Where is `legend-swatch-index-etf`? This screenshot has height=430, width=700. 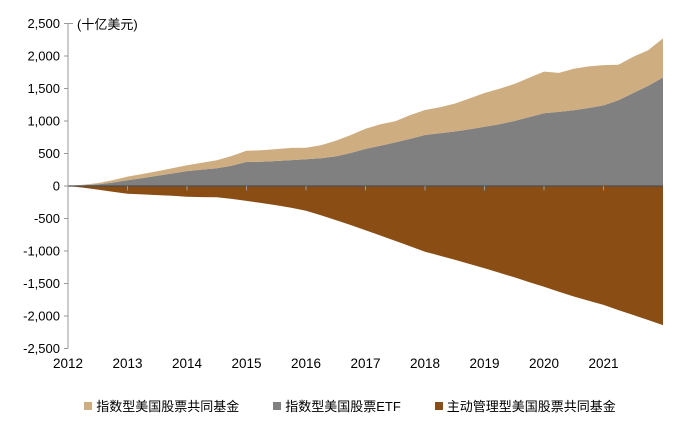 legend-swatch-index-etf is located at coordinates (277, 405).